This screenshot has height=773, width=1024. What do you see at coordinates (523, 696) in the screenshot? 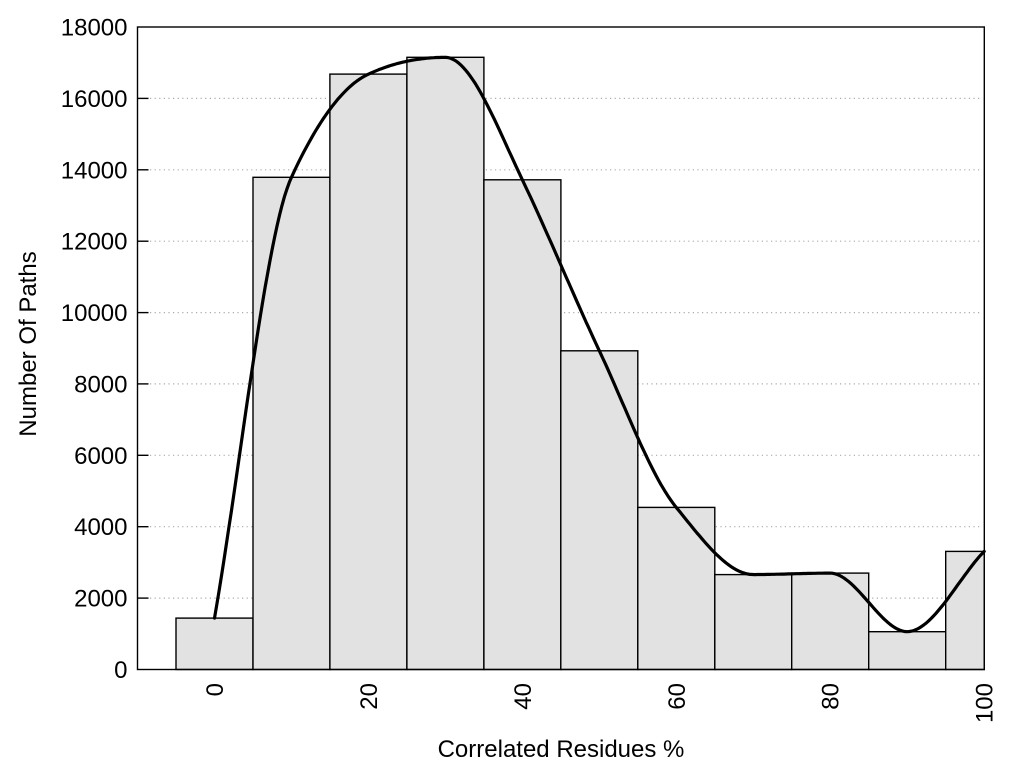
I see `svg-text: 40` at bounding box center [523, 696].